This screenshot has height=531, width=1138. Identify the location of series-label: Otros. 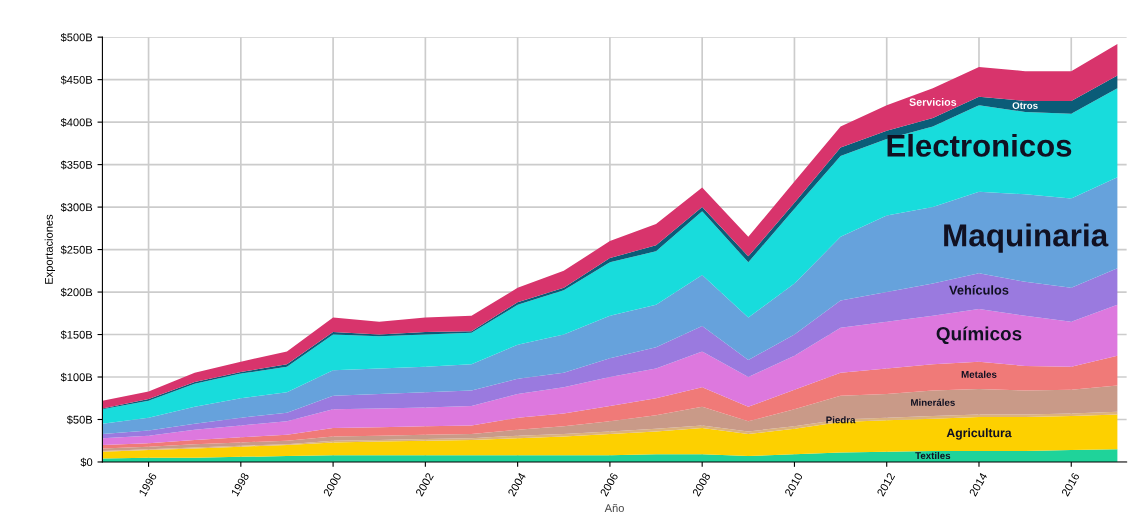
(1025, 106).